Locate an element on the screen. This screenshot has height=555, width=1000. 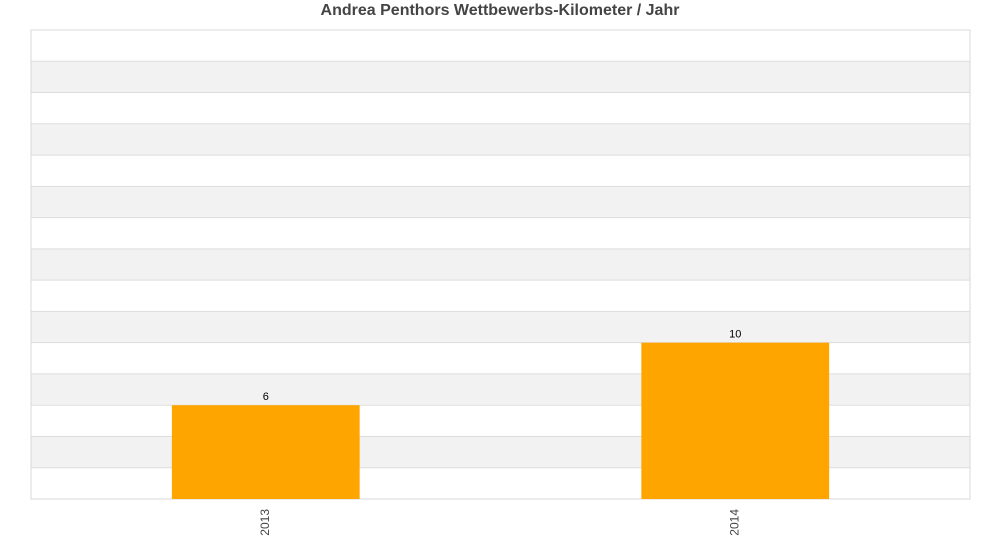
x-tick-label: 2014 is located at coordinates (734, 522).